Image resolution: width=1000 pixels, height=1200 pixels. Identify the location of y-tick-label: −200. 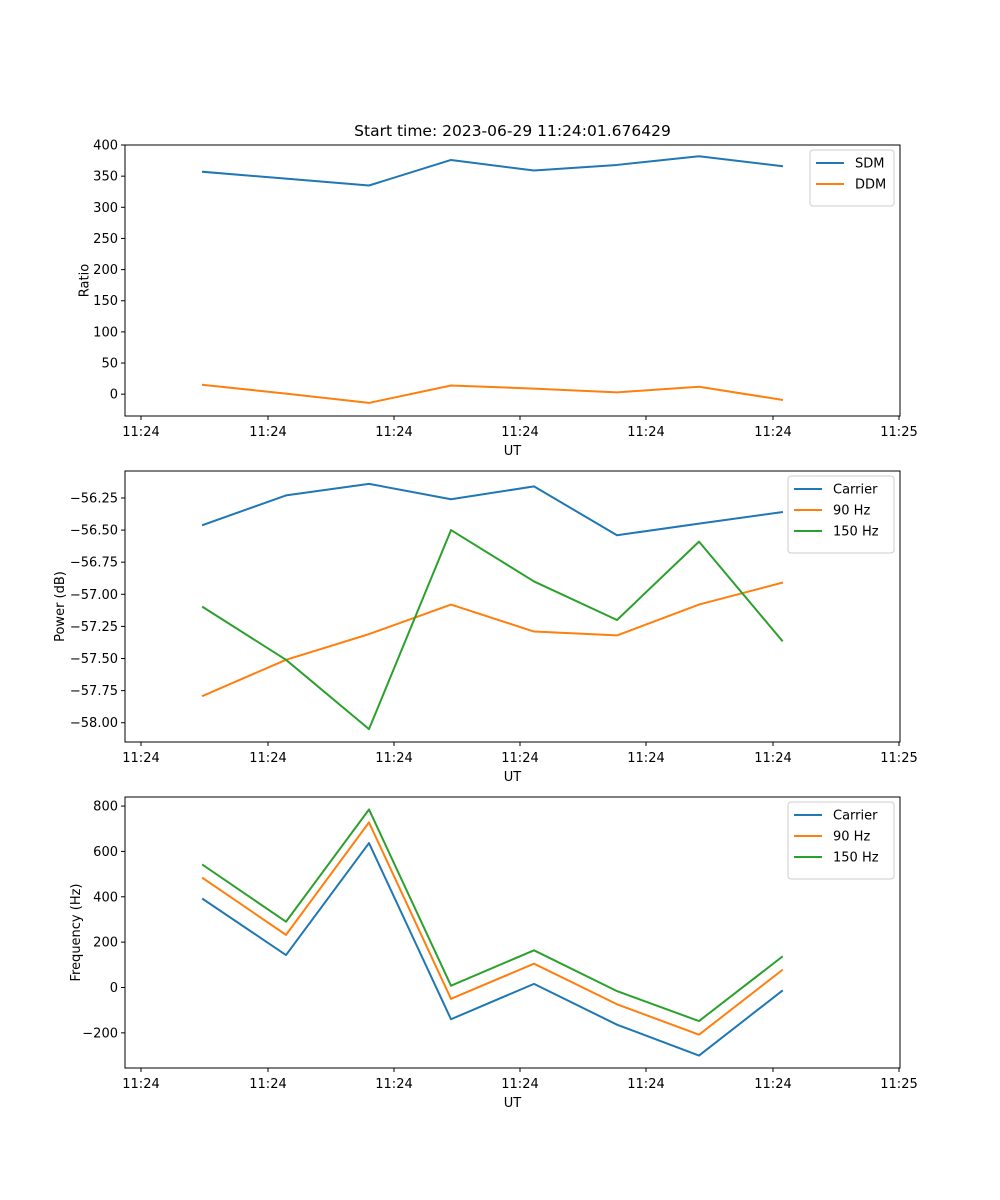
(100, 1033).